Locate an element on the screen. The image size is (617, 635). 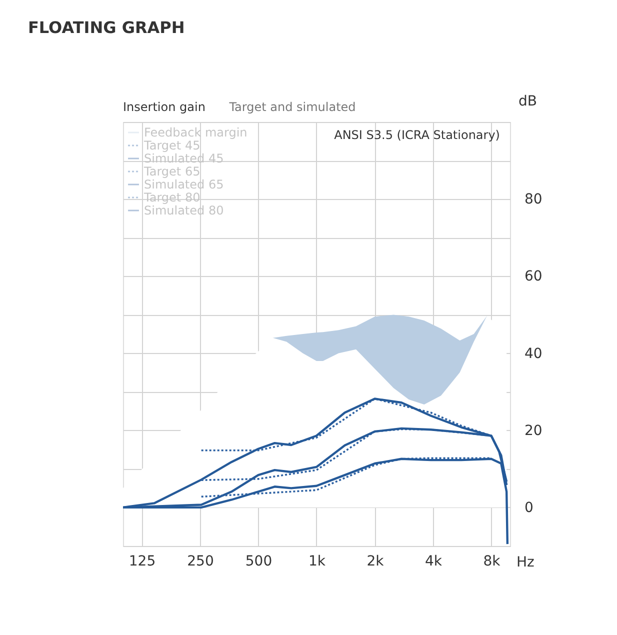
legend-label: Target 45 is located at coordinates (171, 145).